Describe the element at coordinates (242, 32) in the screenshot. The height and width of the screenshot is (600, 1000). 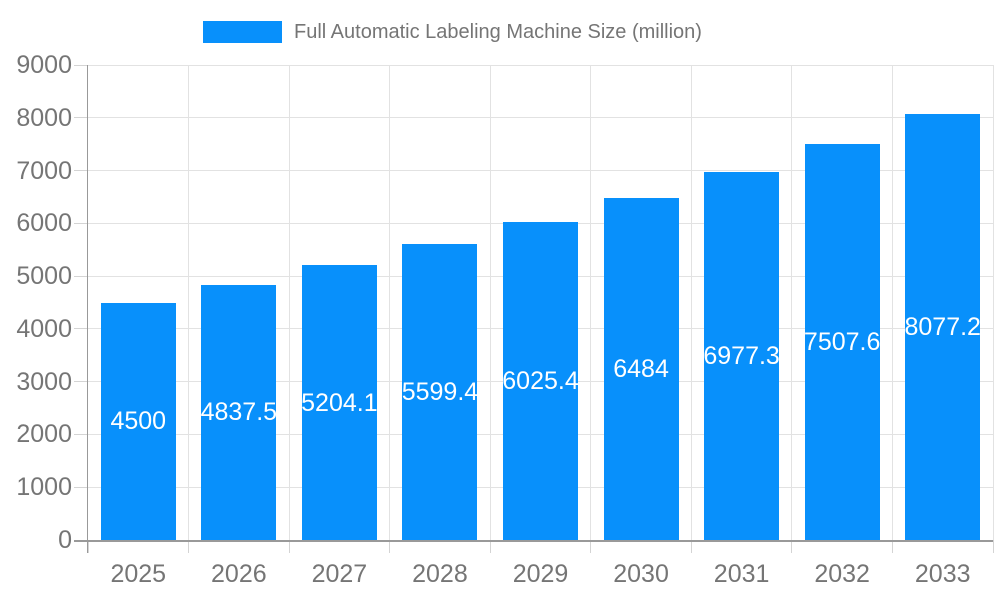
I see `legend-swatch` at that location.